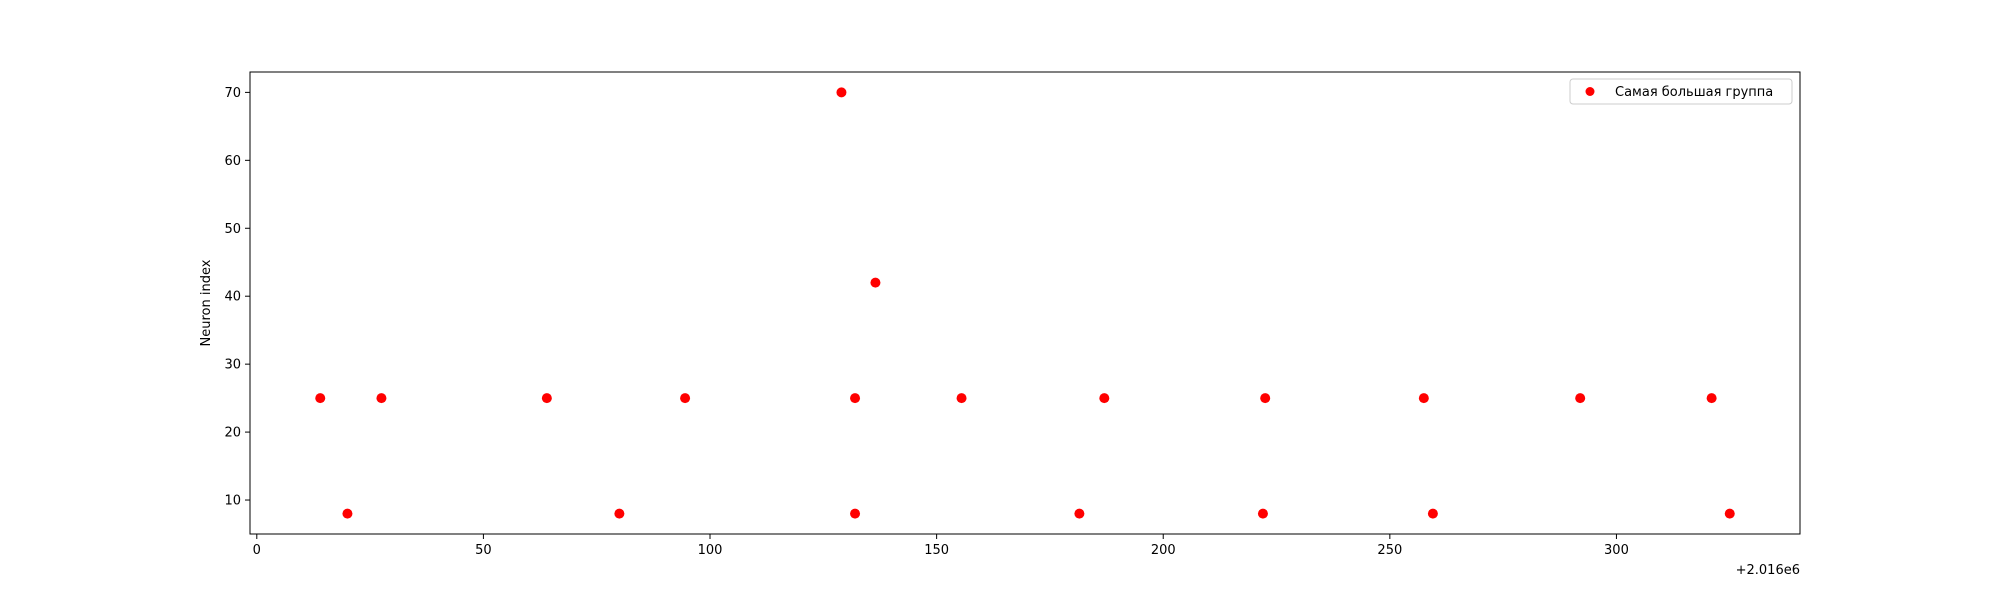 The width and height of the screenshot is (2000, 600). What do you see at coordinates (710, 550) in the screenshot?
I see `x-tick-label: 100` at bounding box center [710, 550].